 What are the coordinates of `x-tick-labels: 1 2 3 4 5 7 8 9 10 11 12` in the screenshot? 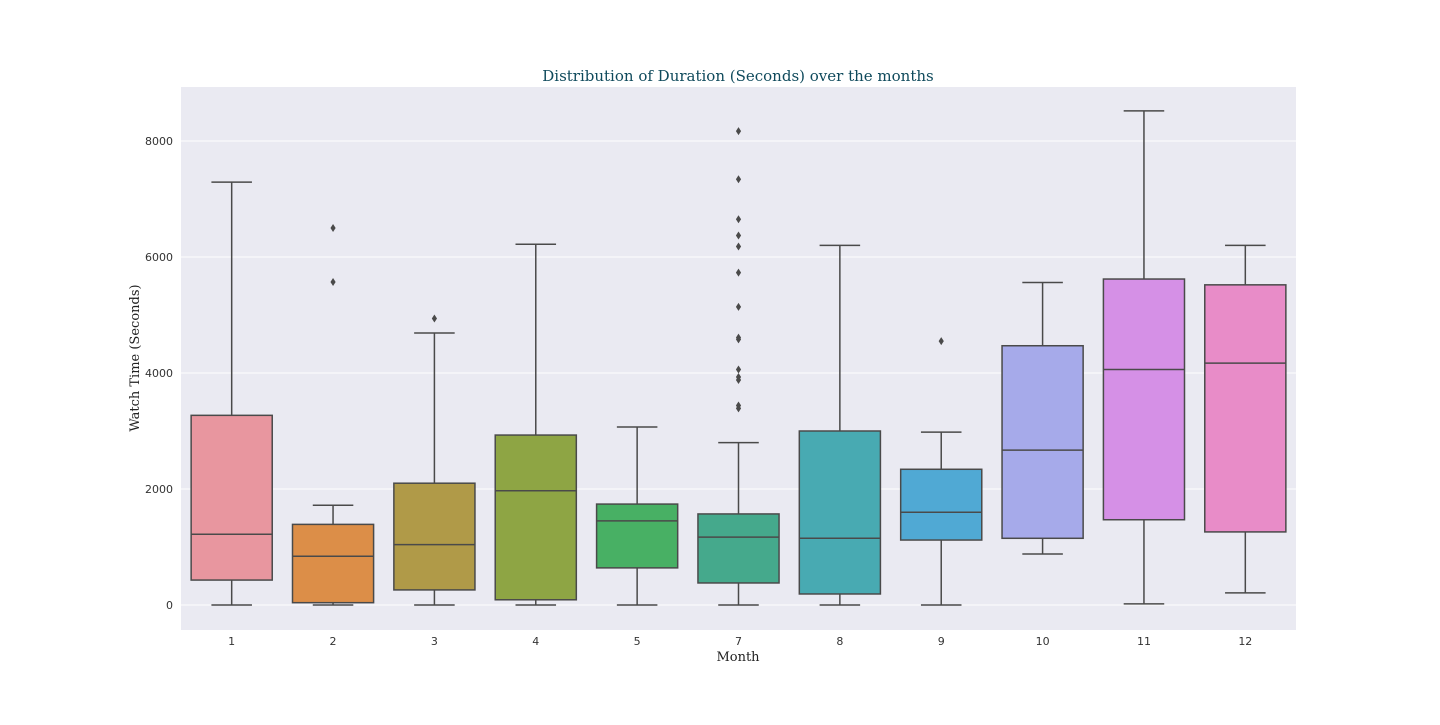 It's located at (740, 641).